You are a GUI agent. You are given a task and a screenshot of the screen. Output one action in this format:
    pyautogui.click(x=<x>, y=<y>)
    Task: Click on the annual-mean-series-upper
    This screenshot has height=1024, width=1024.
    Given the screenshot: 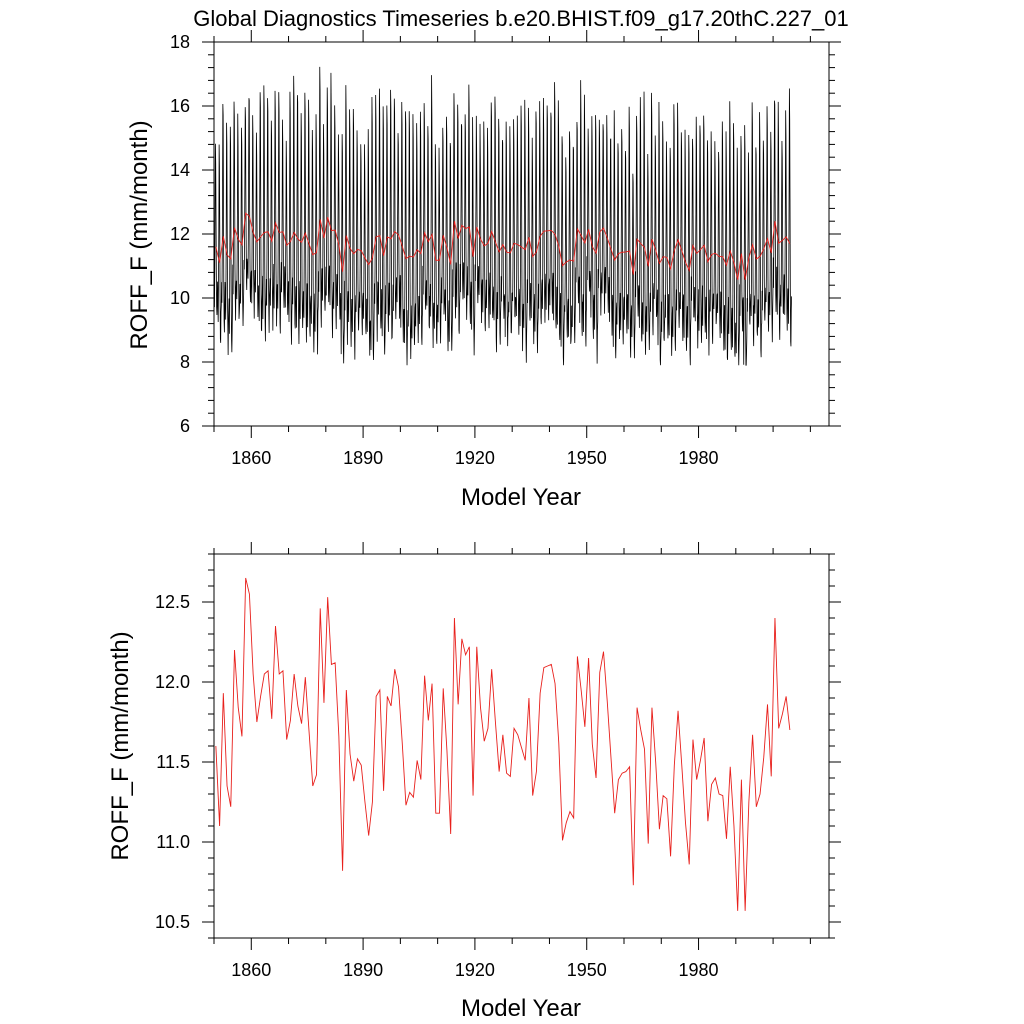 What is the action you would take?
    pyautogui.click(x=503, y=246)
    